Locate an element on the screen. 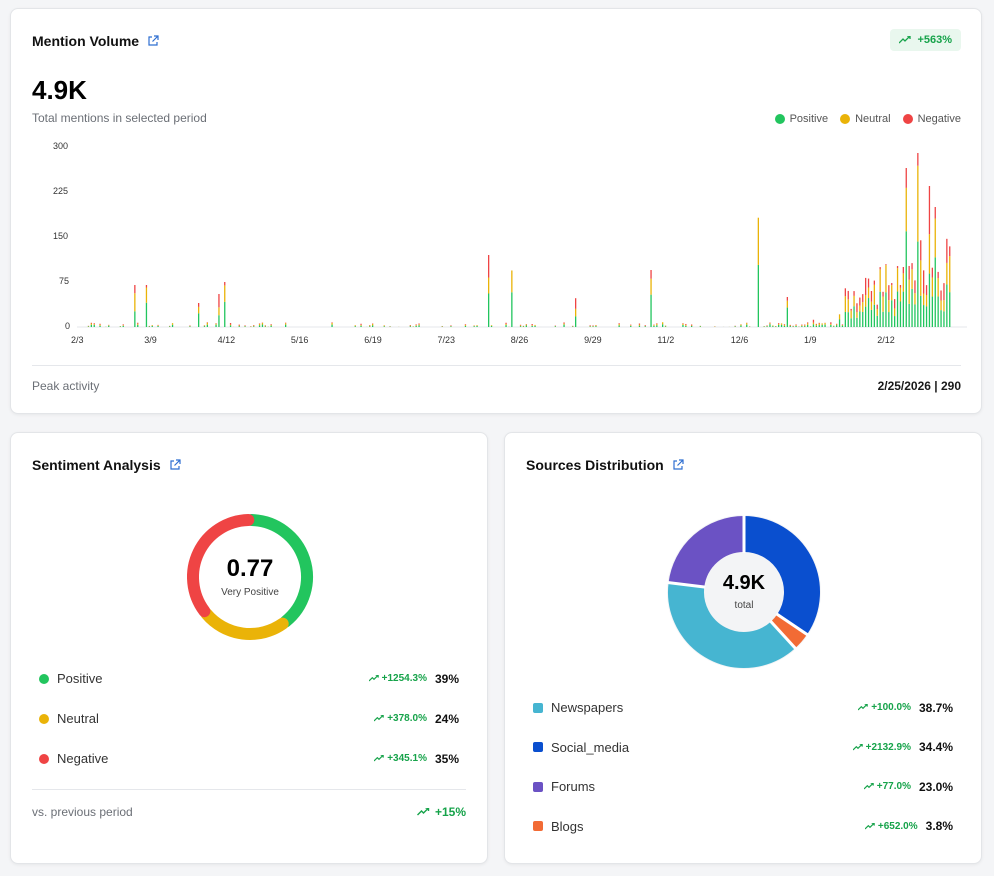  legend-positive: Positive is located at coordinates (801, 119).